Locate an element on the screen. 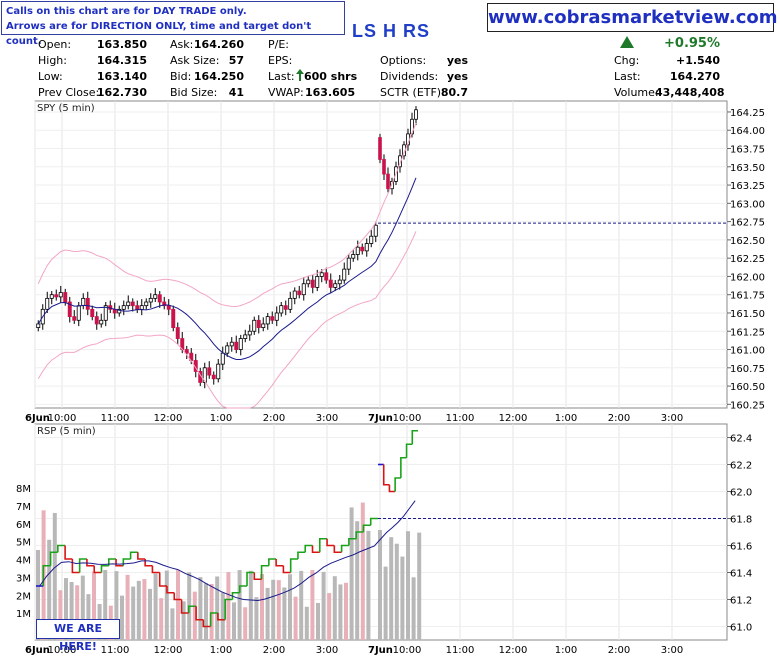 Image resolution: width=780 pixels, height=664 pixels. rsp-x-tick-label: 12:00 is located at coordinates (168, 650).